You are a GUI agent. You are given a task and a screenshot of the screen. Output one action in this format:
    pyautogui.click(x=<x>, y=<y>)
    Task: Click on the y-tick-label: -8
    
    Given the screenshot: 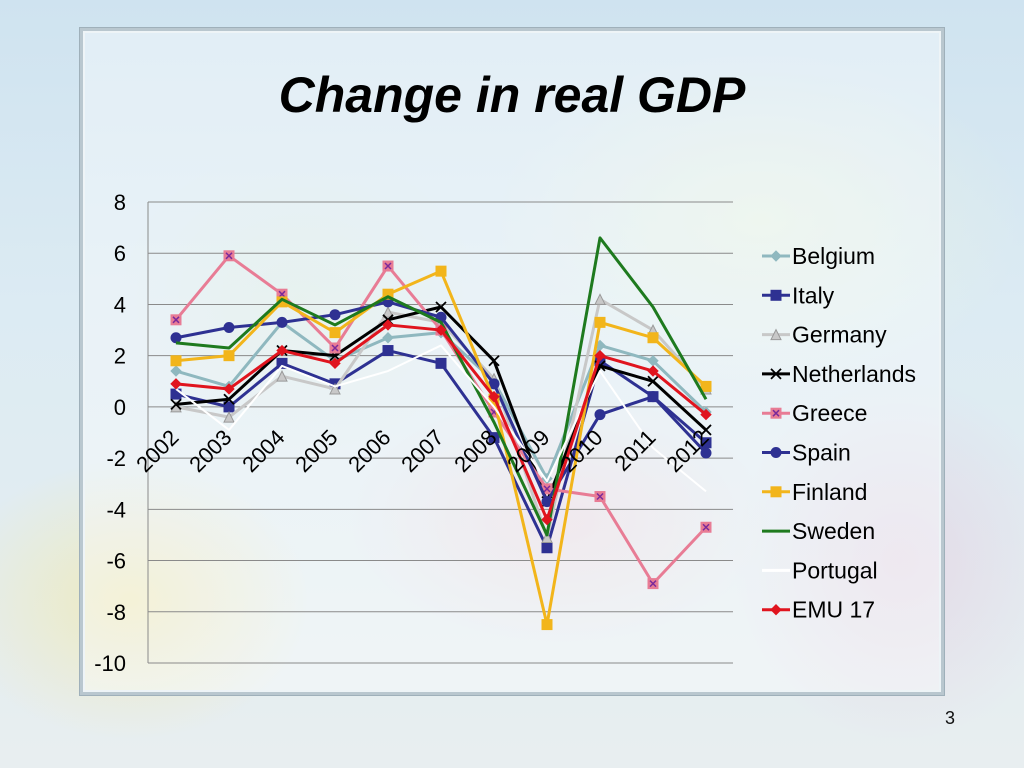 What is the action you would take?
    pyautogui.click(x=116, y=612)
    